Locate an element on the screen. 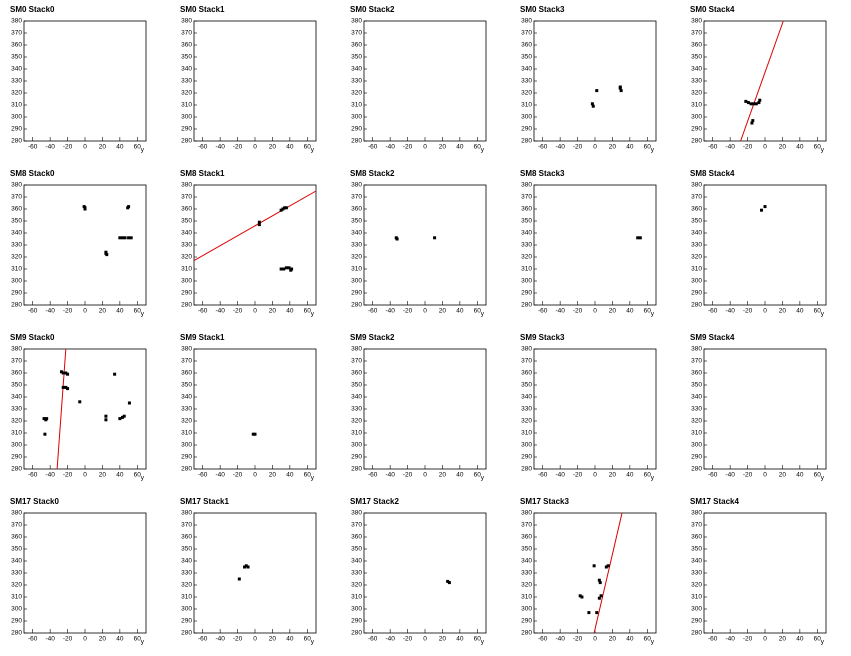 The height and width of the screenshot is (656, 851). chart-title: SM0 Stack0 is located at coordinates (32, 9).